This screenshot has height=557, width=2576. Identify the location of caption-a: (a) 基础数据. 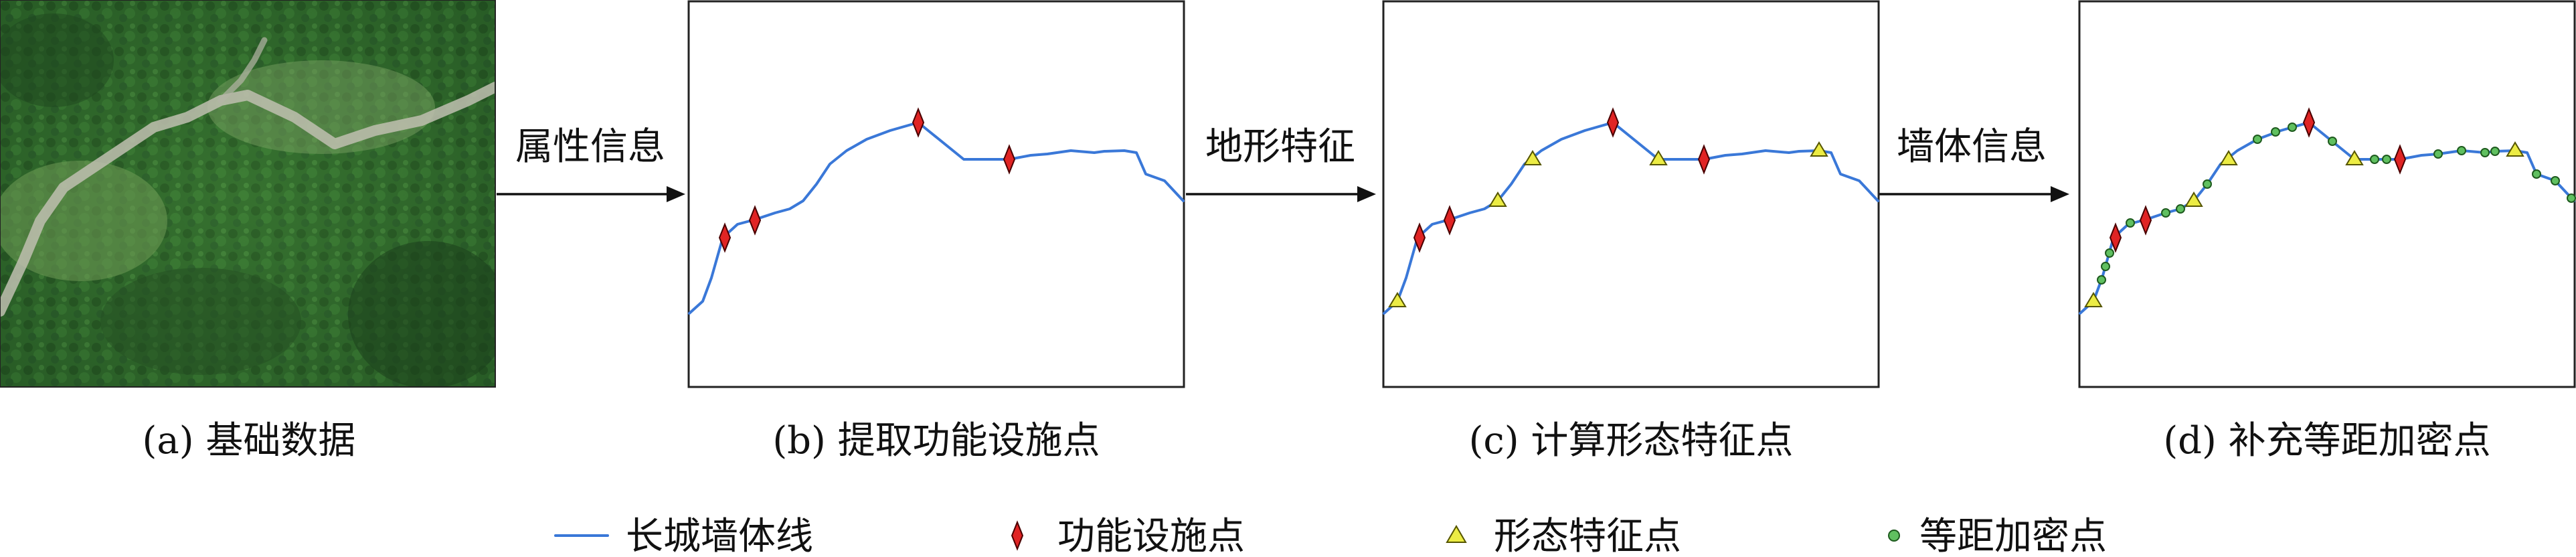
(250, 441).